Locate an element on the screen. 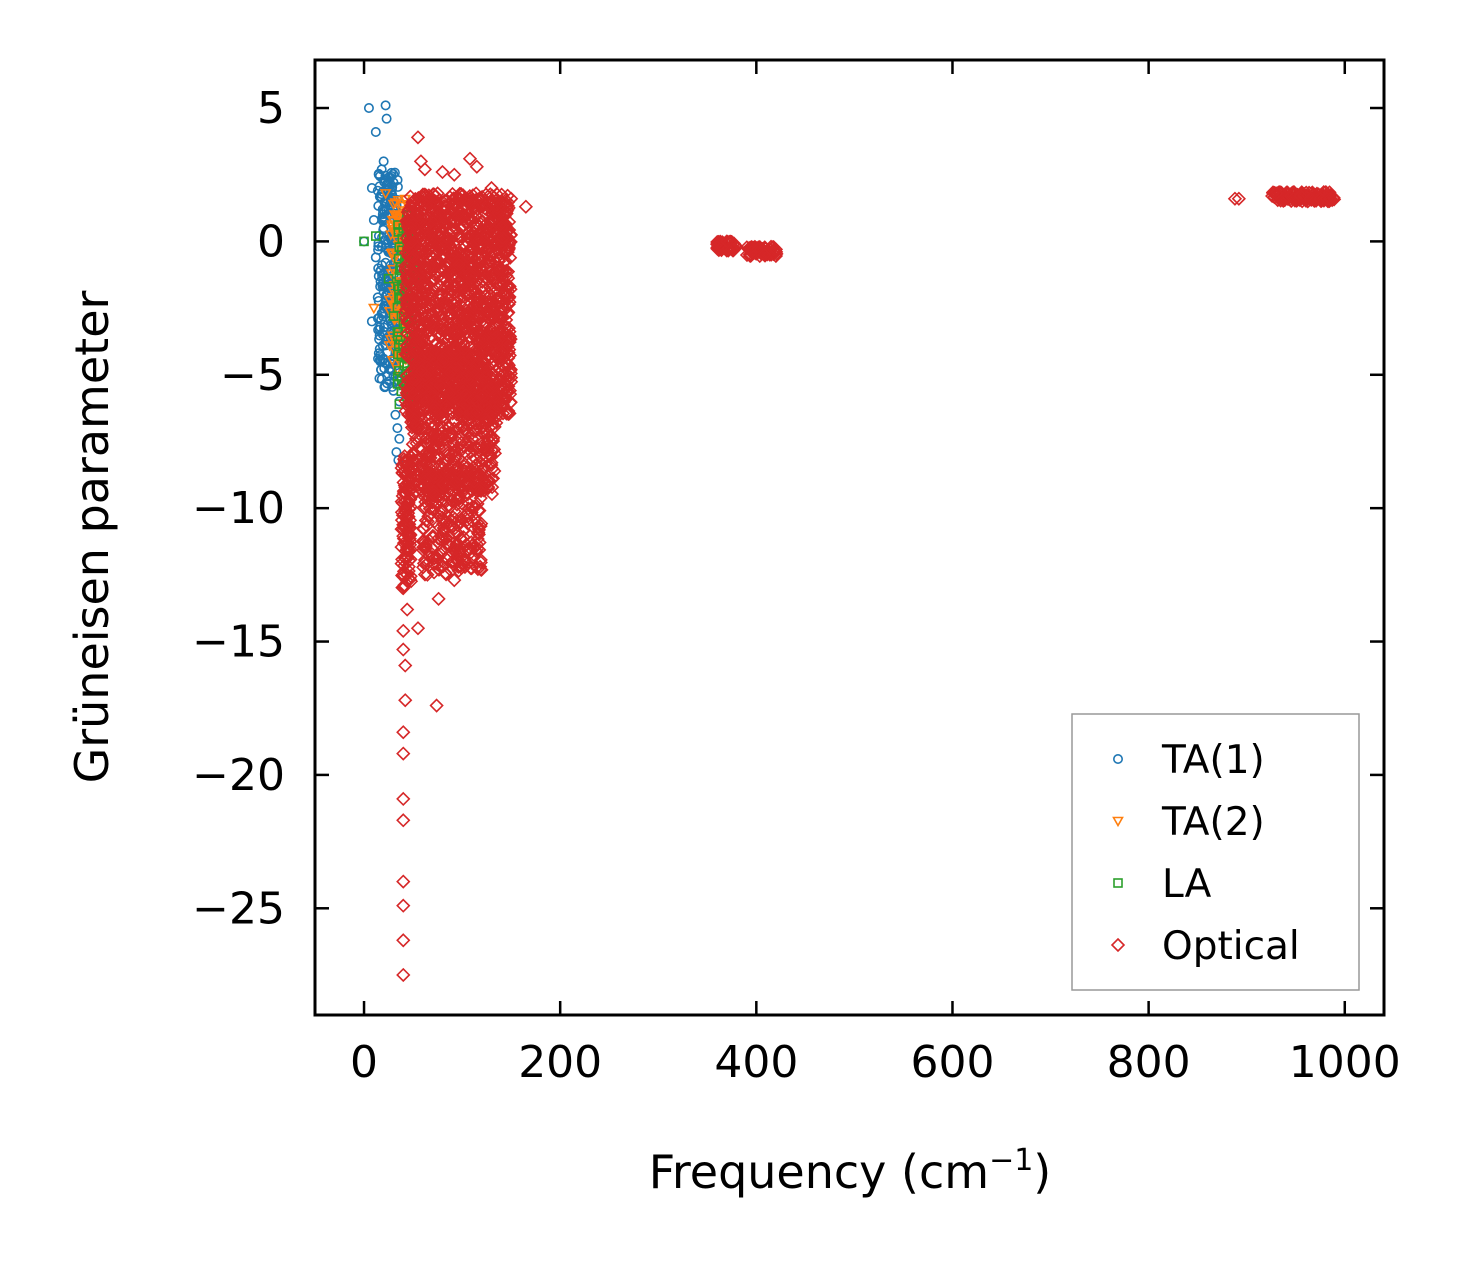 The height and width of the screenshot is (1264, 1479). y-tick-label: −25 is located at coordinates (238, 908).